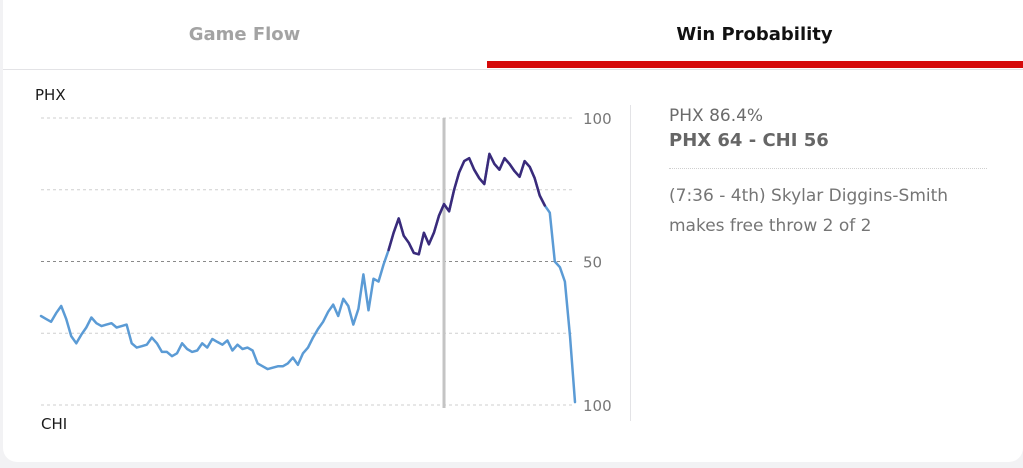  I want to click on bottom-team-label: CHI, so click(54, 424).